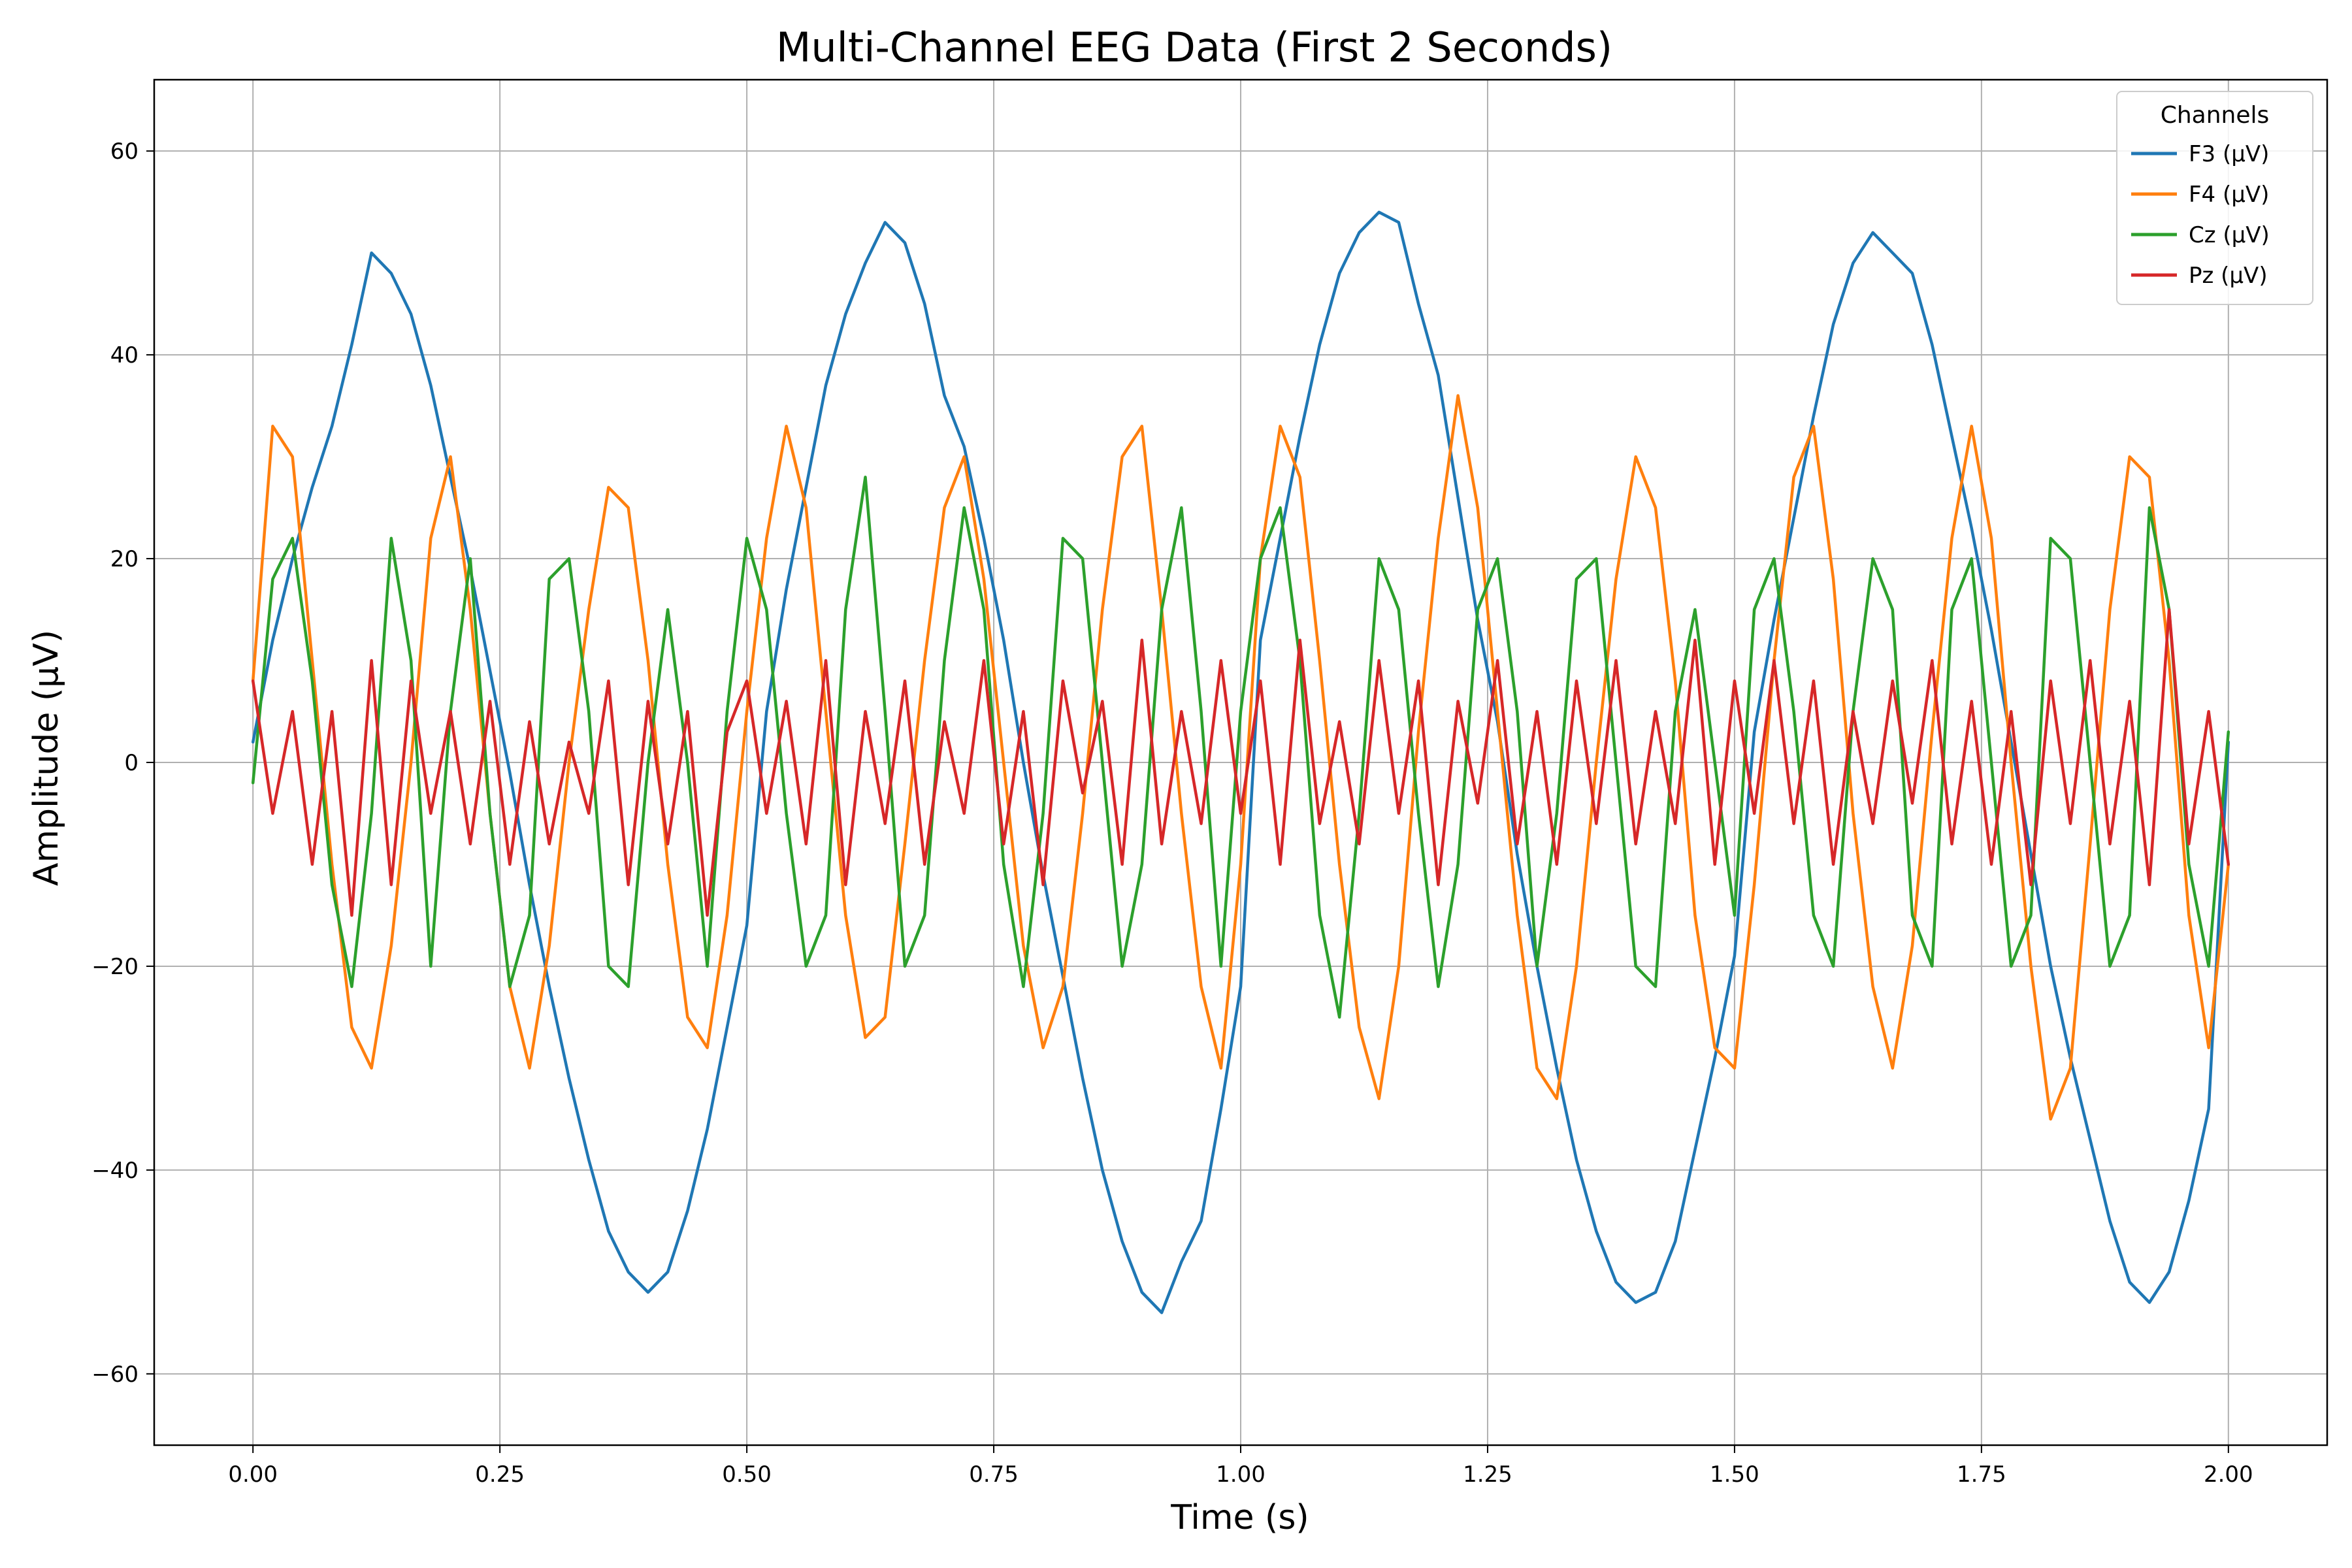  What do you see at coordinates (124, 559) in the screenshot?
I see `y-tick-label: 20` at bounding box center [124, 559].